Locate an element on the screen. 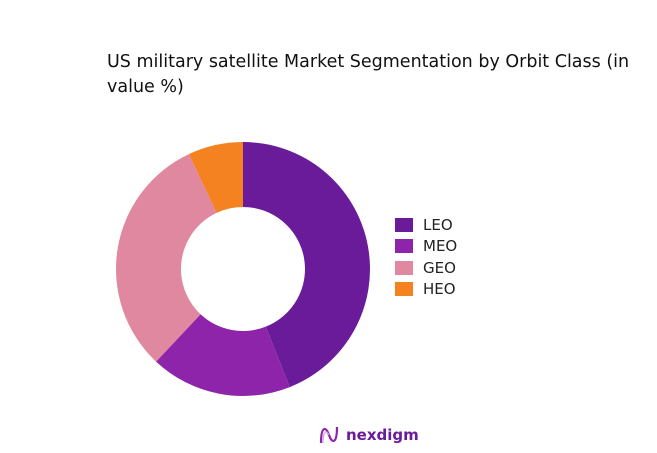  legend: LEO MEO GEO HEO is located at coordinates (426, 257).